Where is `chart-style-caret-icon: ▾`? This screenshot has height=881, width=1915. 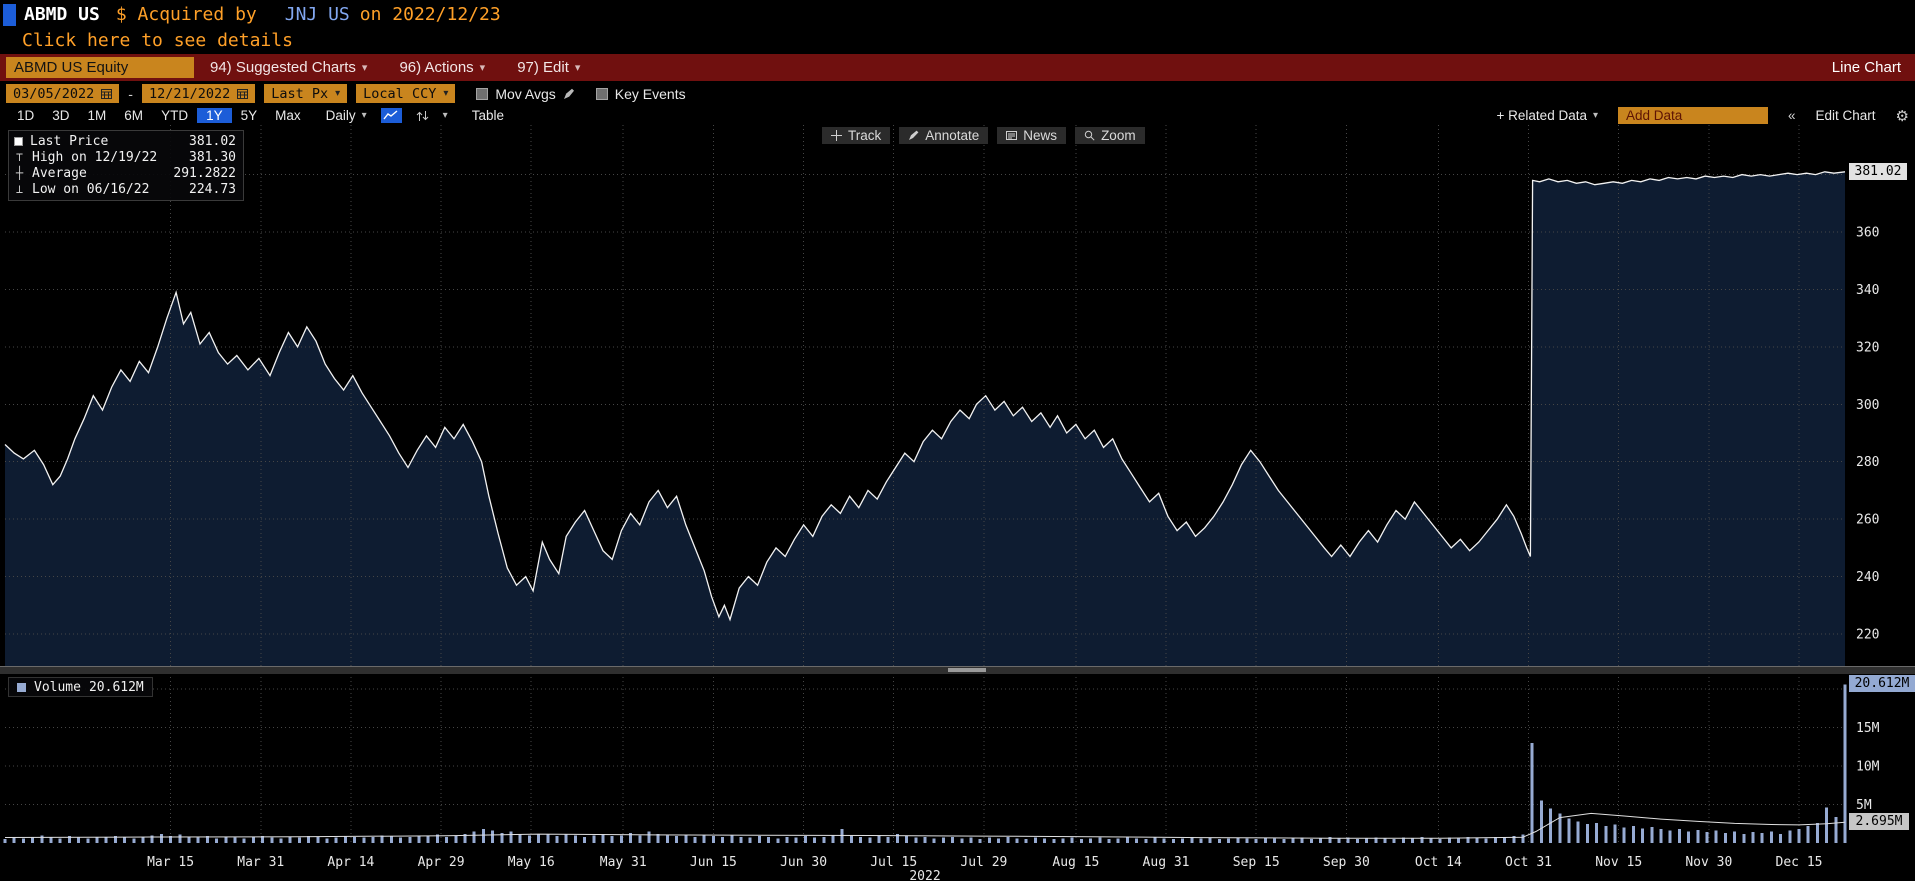 chart-style-caret-icon: ▾ is located at coordinates (445, 115).